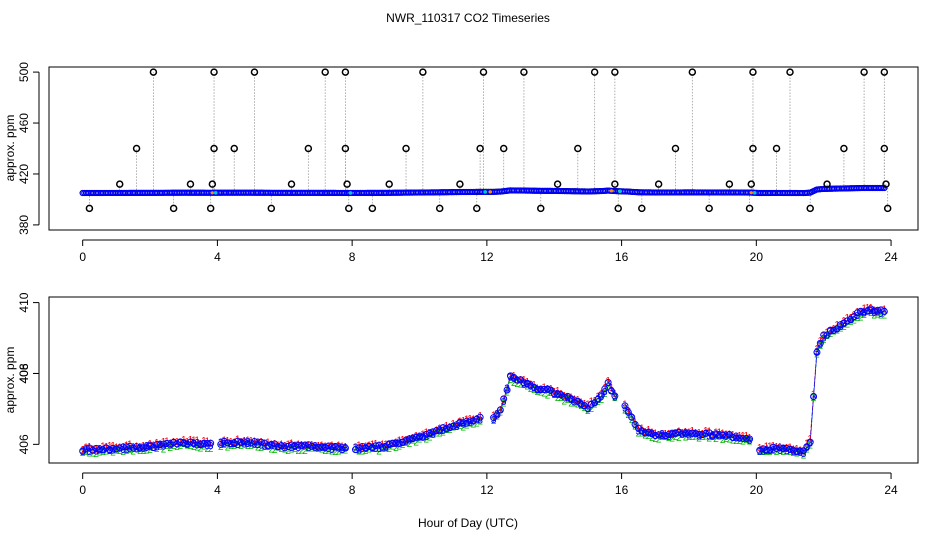 The height and width of the screenshot is (540, 936). Describe the element at coordinates (212, 193) in the screenshot. I see `orange-point` at that location.